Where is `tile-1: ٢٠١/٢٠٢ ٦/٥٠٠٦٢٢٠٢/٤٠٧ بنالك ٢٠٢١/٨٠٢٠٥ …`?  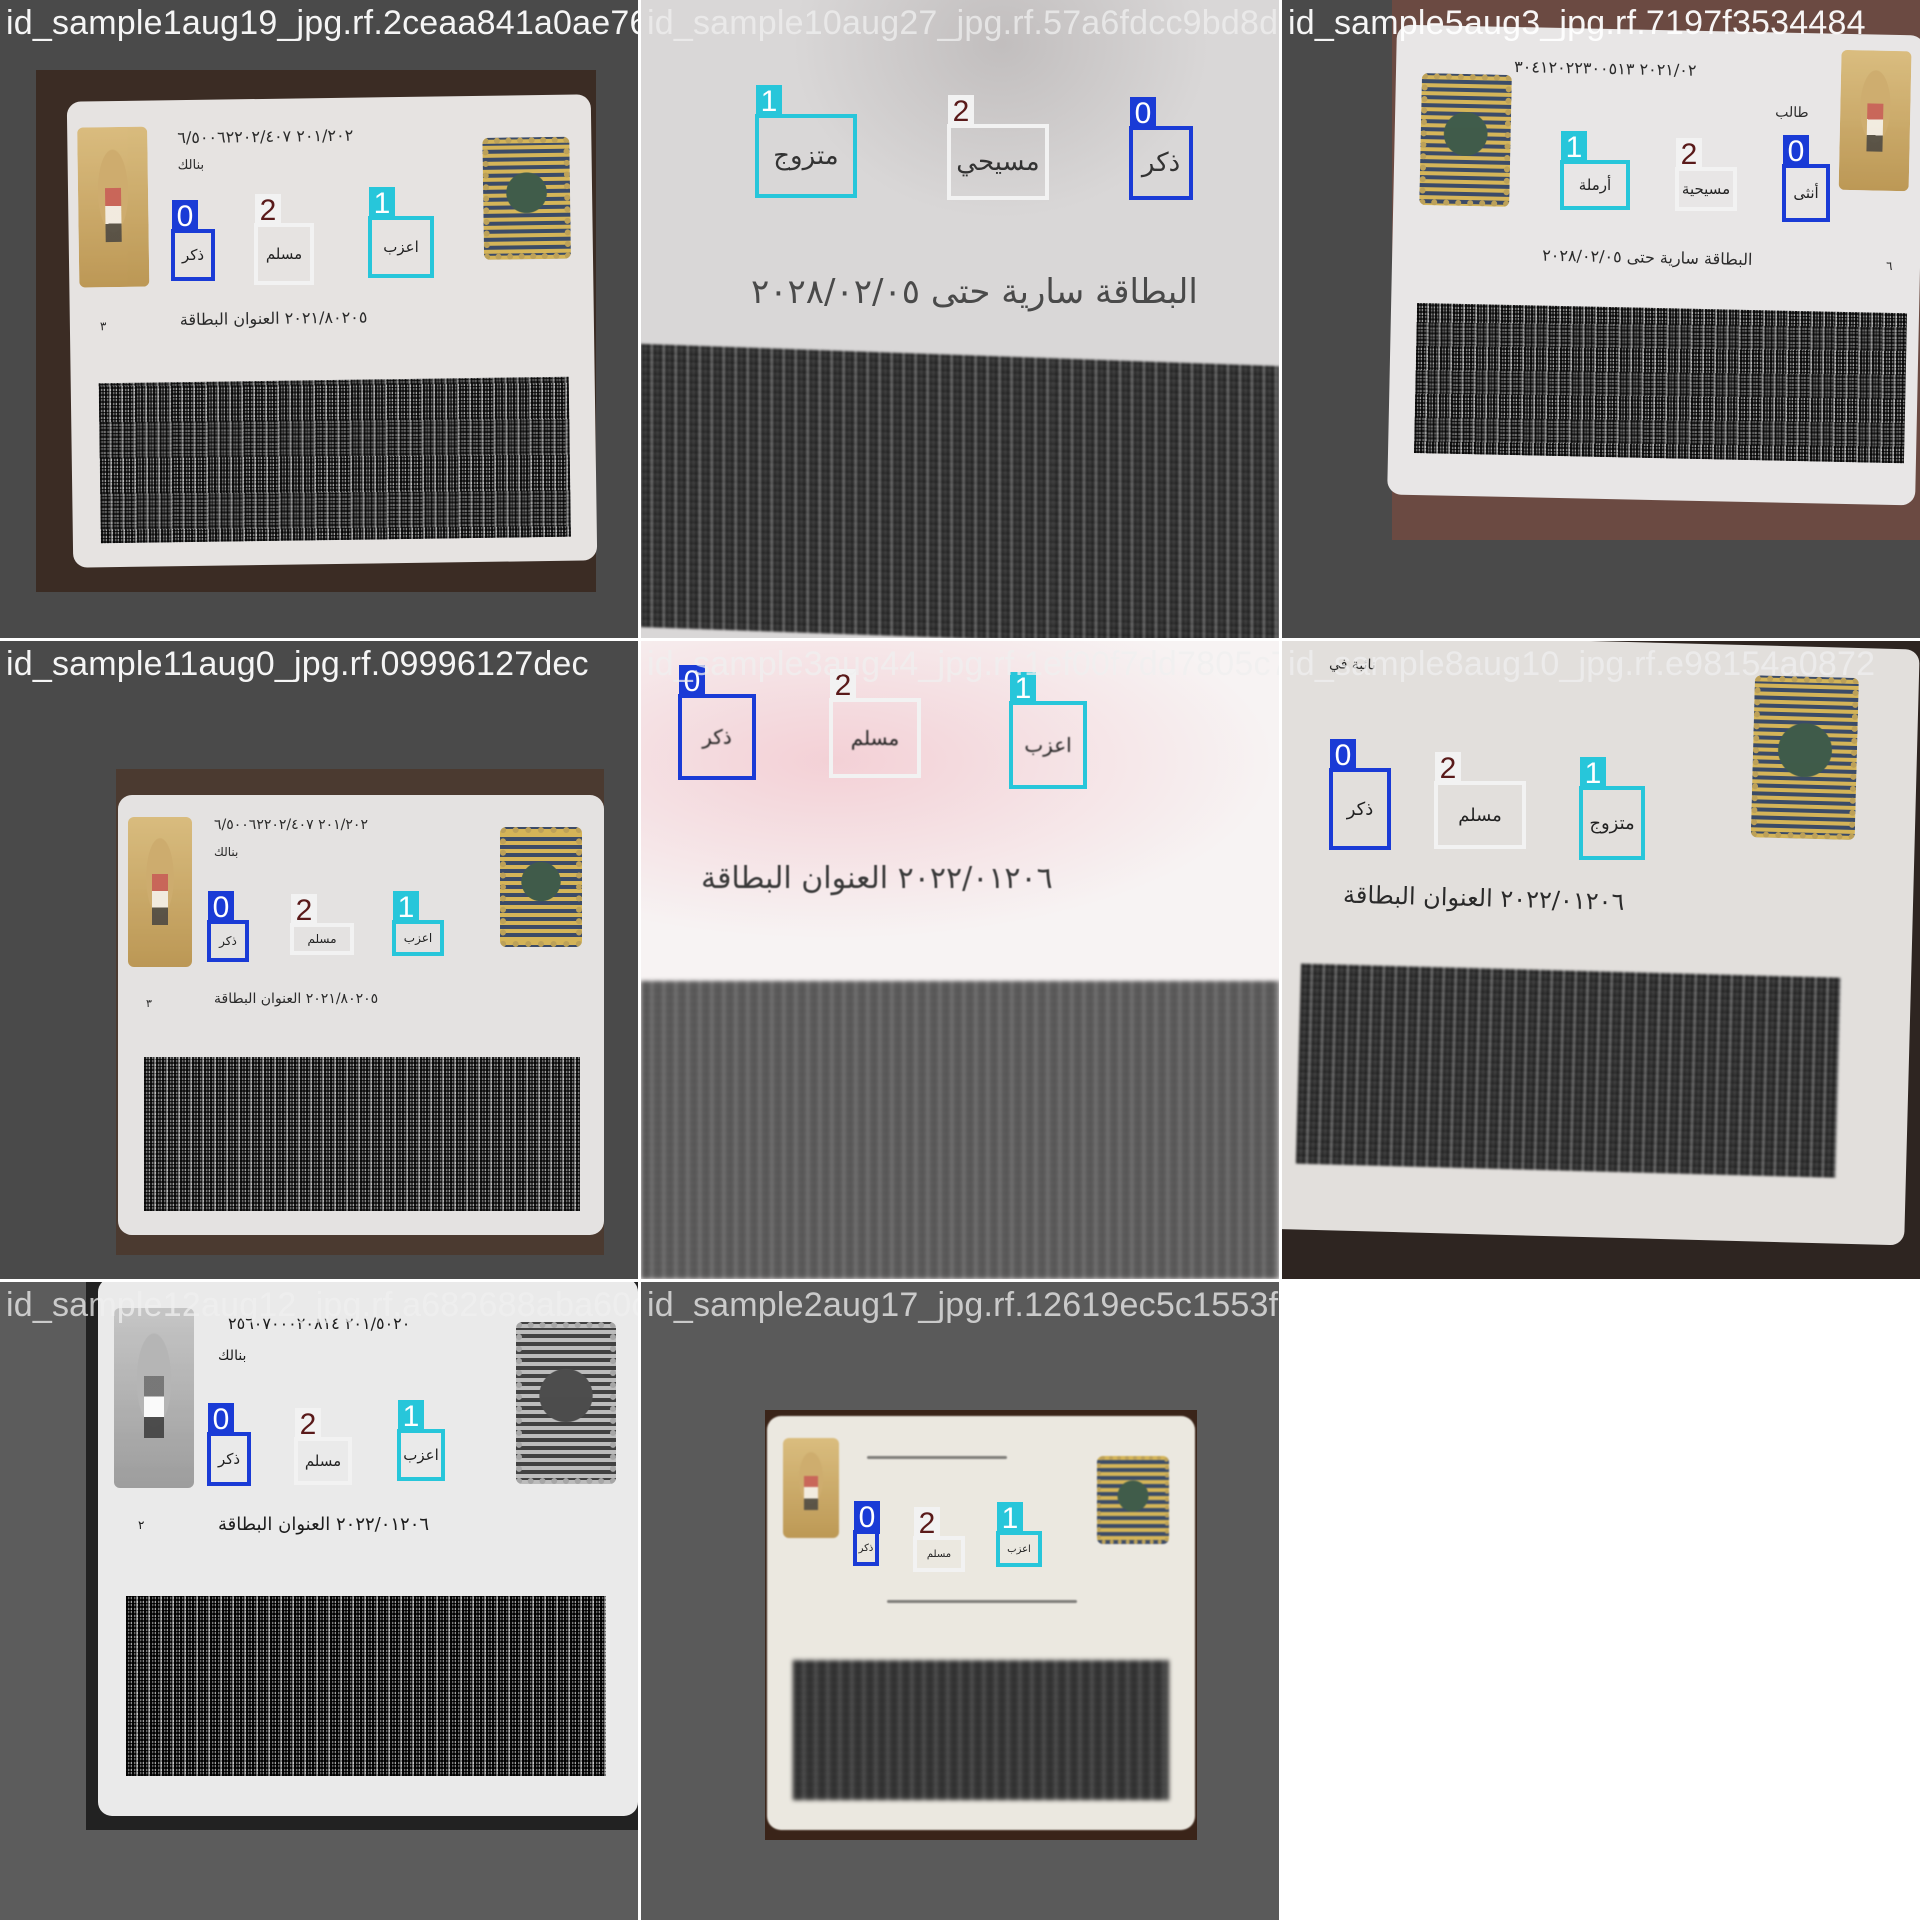 tile-1: ٢٠١/٢٠٢ ٦/٥٠٠٦٢٢٠٢/٤٠٧ بنالك ٢٠٢١/٨٠٢٠٥ … is located at coordinates (319, 319).